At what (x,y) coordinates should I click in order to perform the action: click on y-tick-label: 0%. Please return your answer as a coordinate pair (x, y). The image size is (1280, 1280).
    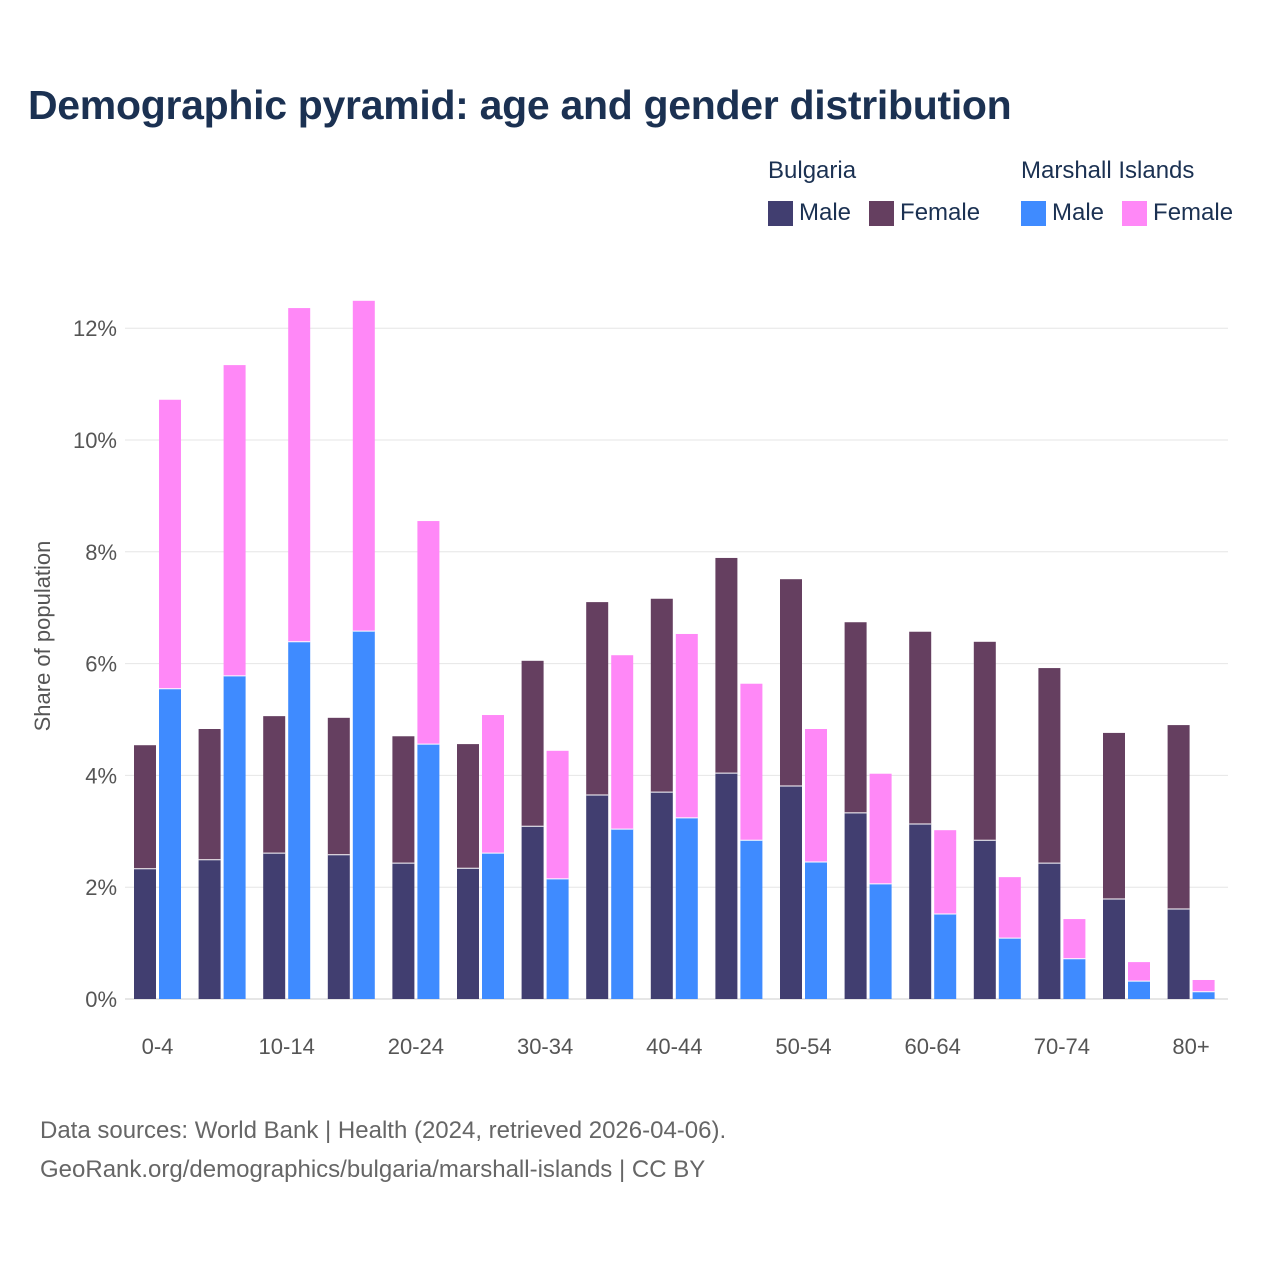
    Looking at the image, I should click on (101, 999).